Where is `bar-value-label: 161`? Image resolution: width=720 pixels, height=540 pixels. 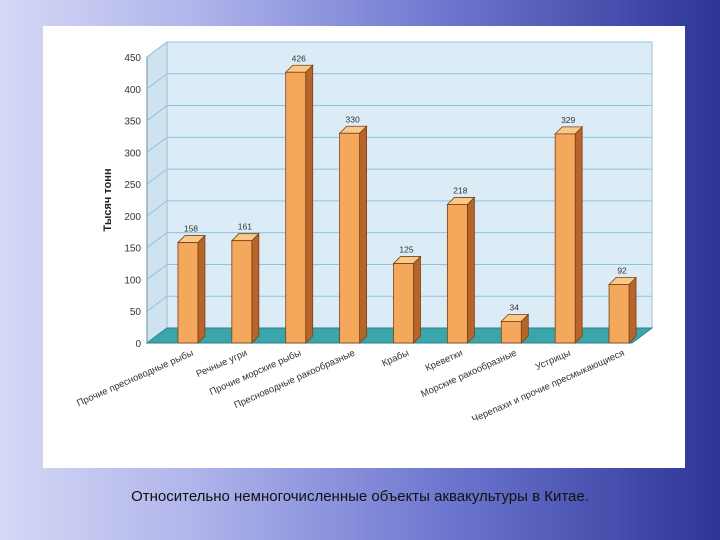 bar-value-label: 161 is located at coordinates (245, 227).